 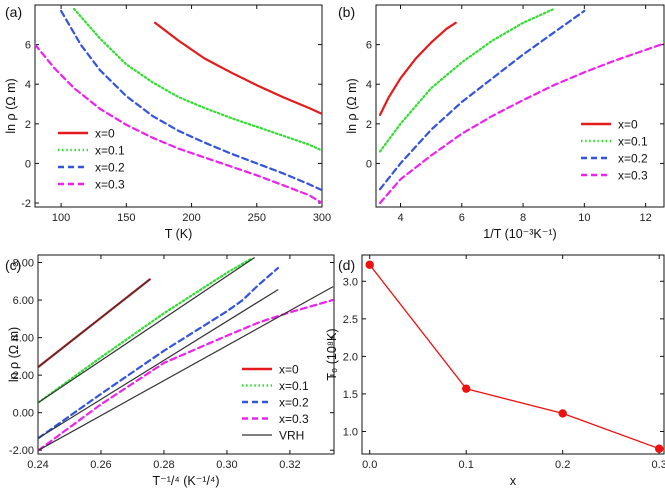 What do you see at coordinates (462, 218) in the screenshot?
I see `x-tick-label: 6` at bounding box center [462, 218].